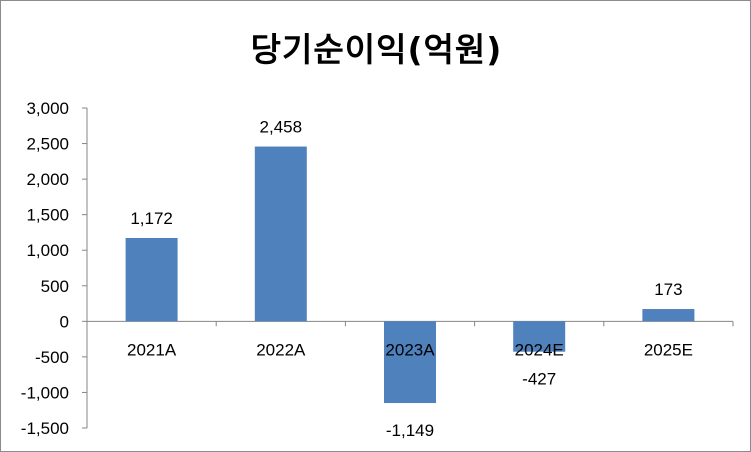 Image resolution: width=751 pixels, height=452 pixels. Describe the element at coordinates (151, 279) in the screenshot. I see `bar-2021A` at that location.